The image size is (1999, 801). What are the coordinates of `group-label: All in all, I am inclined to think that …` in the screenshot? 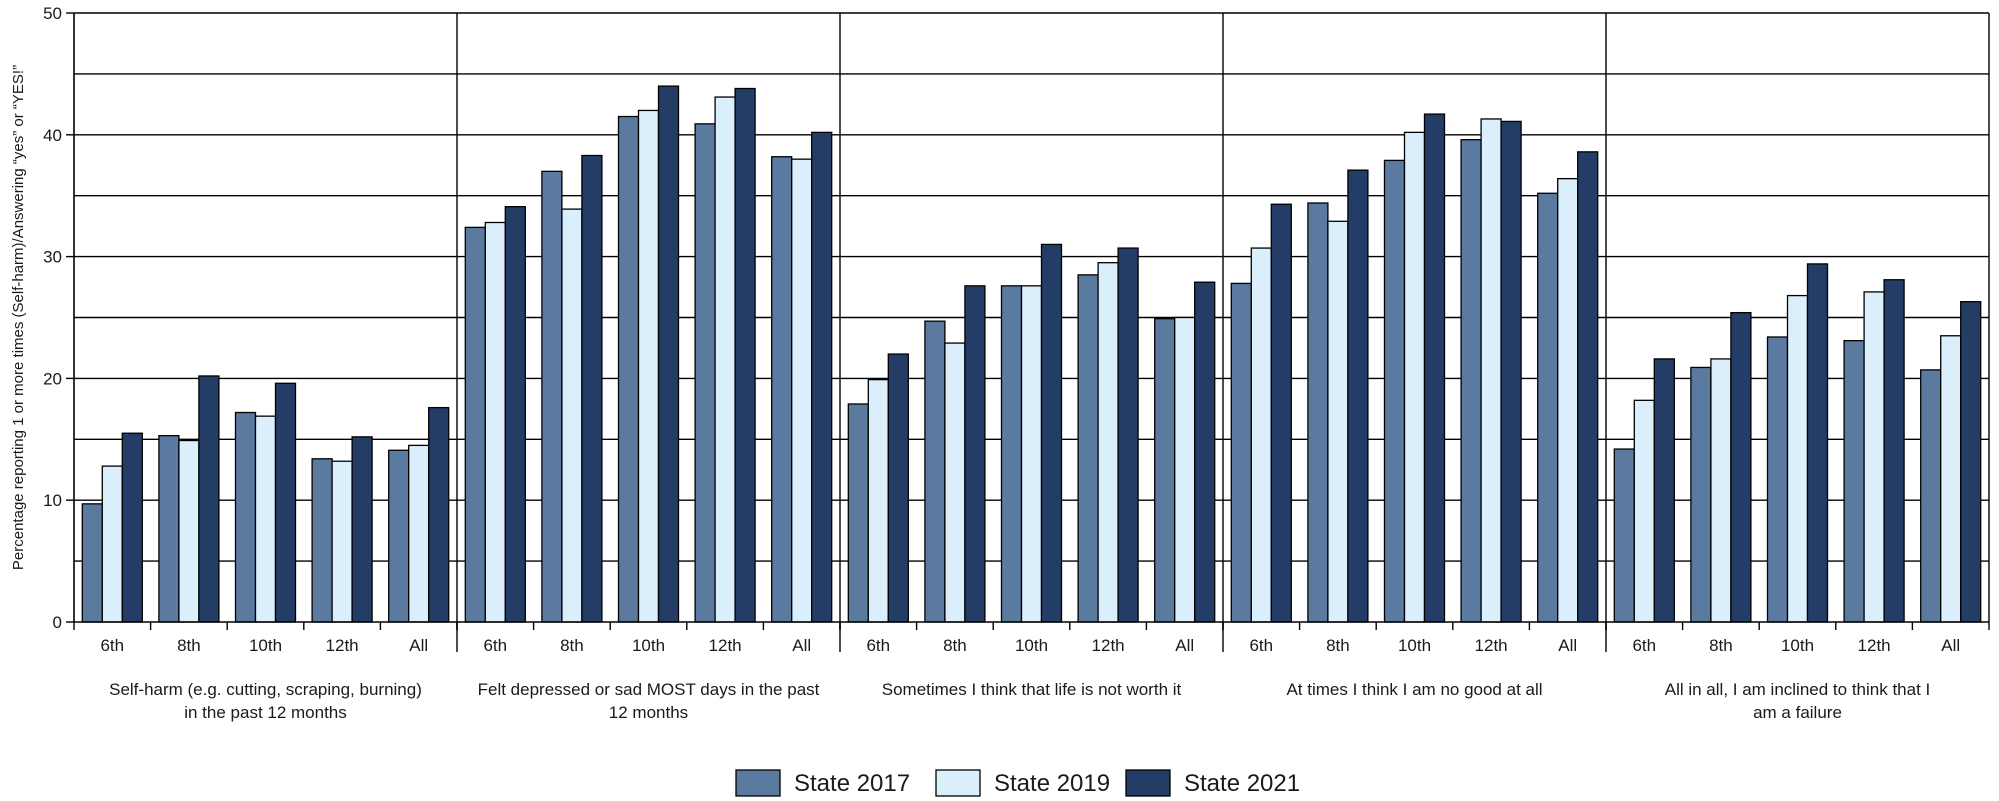 It's located at (1798, 689).